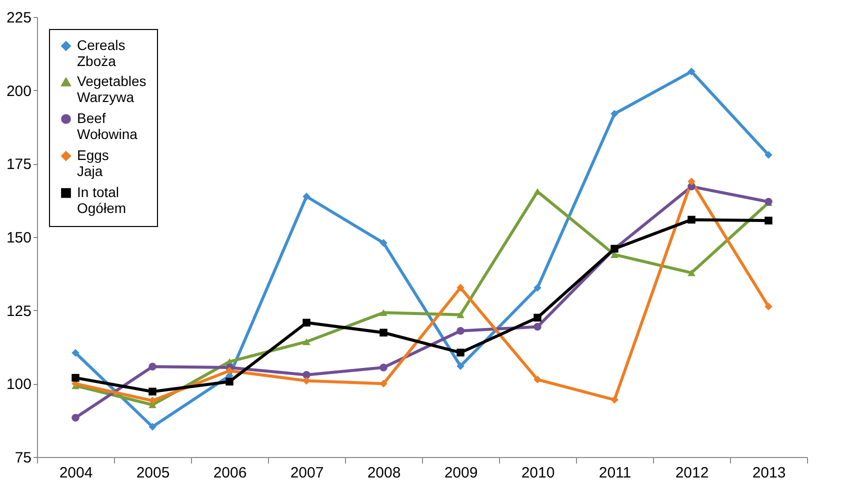 This screenshot has width=848, height=496. What do you see at coordinates (538, 473) in the screenshot?
I see `x-tick-label: 2010` at bounding box center [538, 473].